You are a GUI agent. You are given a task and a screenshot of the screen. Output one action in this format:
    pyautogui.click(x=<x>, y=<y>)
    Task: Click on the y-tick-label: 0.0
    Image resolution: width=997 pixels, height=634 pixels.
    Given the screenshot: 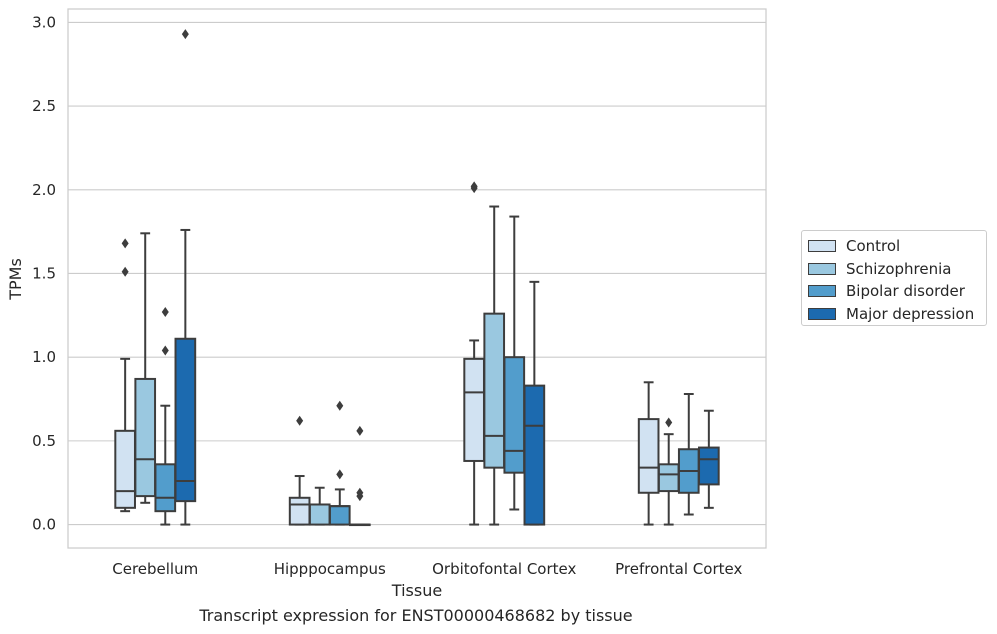 What is the action you would take?
    pyautogui.click(x=44, y=525)
    